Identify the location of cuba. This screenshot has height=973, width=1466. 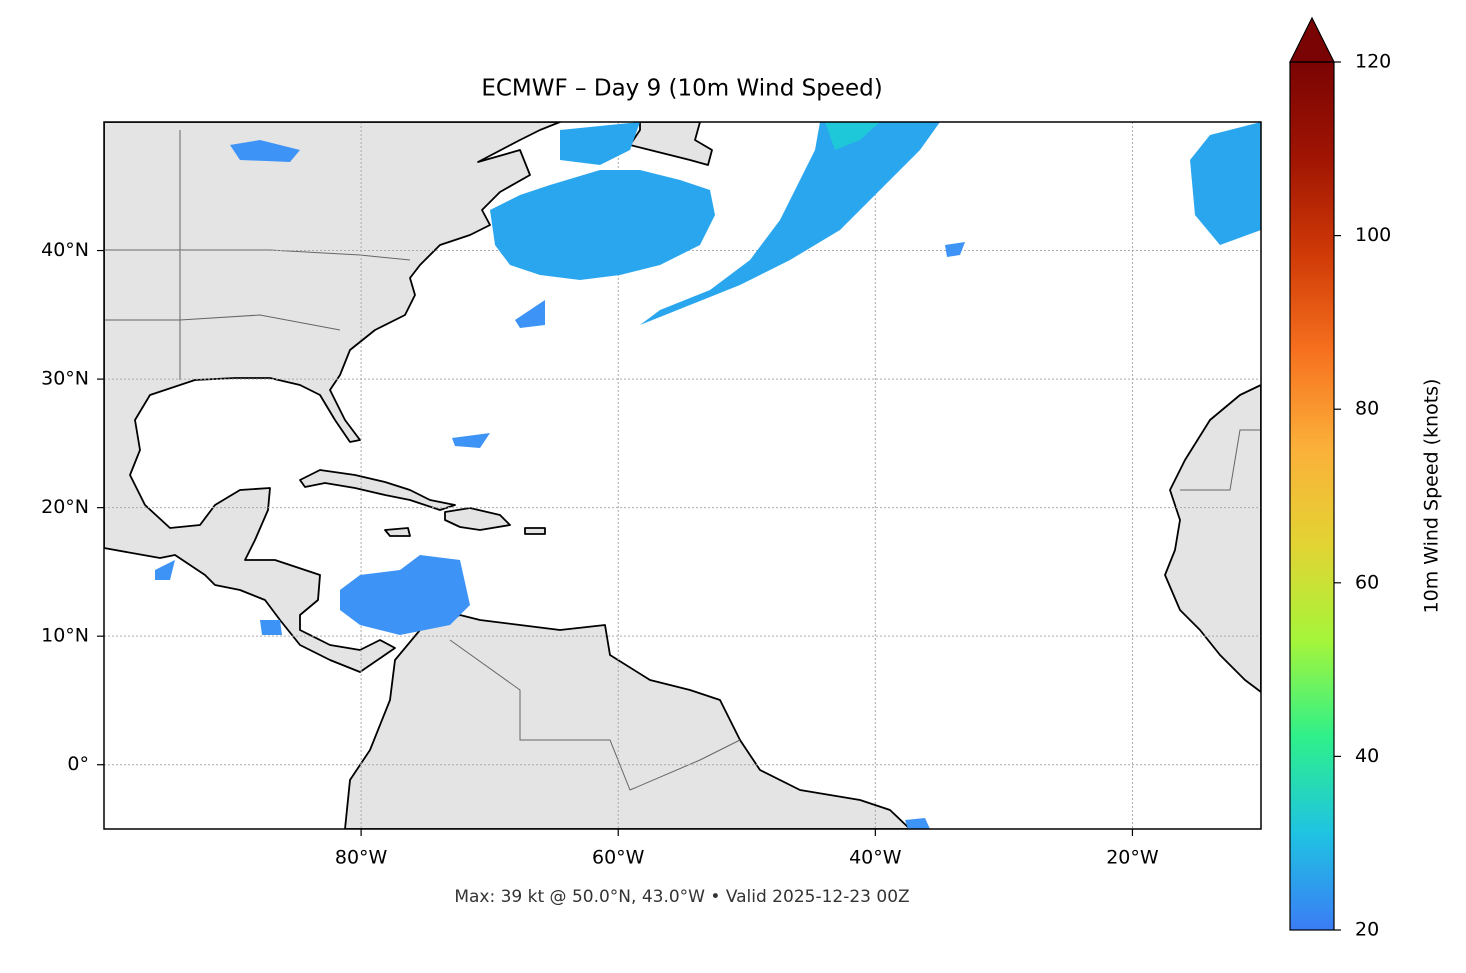
(377, 490).